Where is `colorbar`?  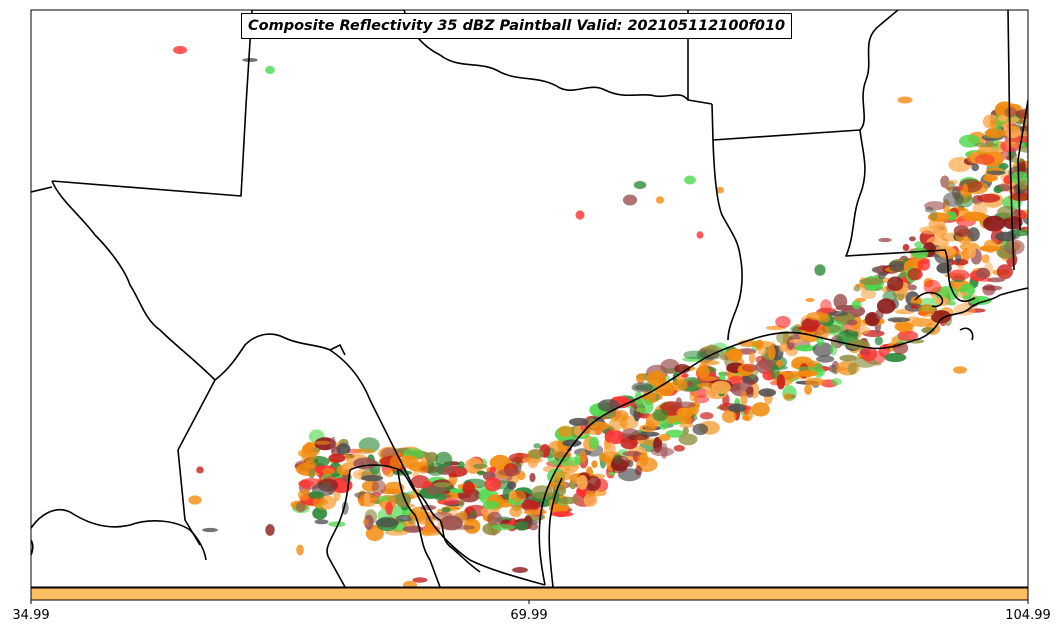 colorbar is located at coordinates (529, 594).